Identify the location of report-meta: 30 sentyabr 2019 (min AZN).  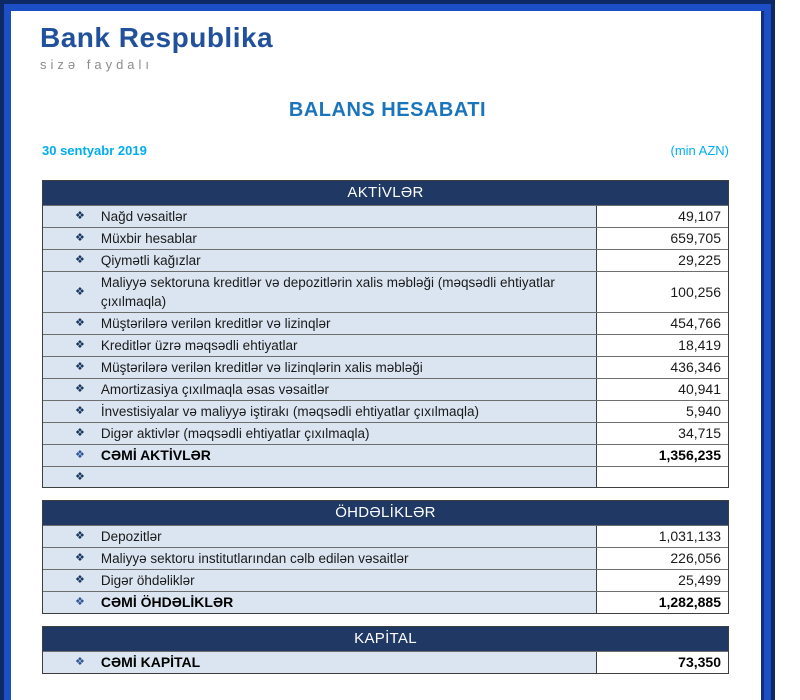
(385, 150).